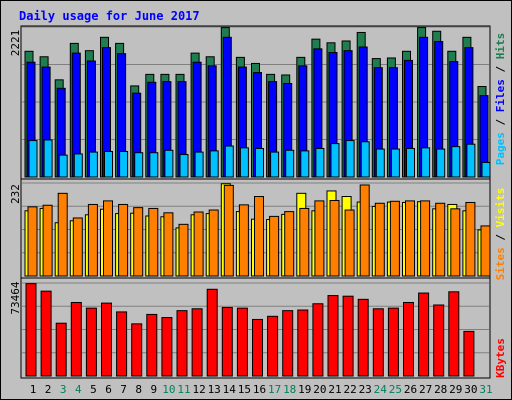  Describe the element at coordinates (500, 148) in the screenshot. I see `legend-pages: Pages` at that location.